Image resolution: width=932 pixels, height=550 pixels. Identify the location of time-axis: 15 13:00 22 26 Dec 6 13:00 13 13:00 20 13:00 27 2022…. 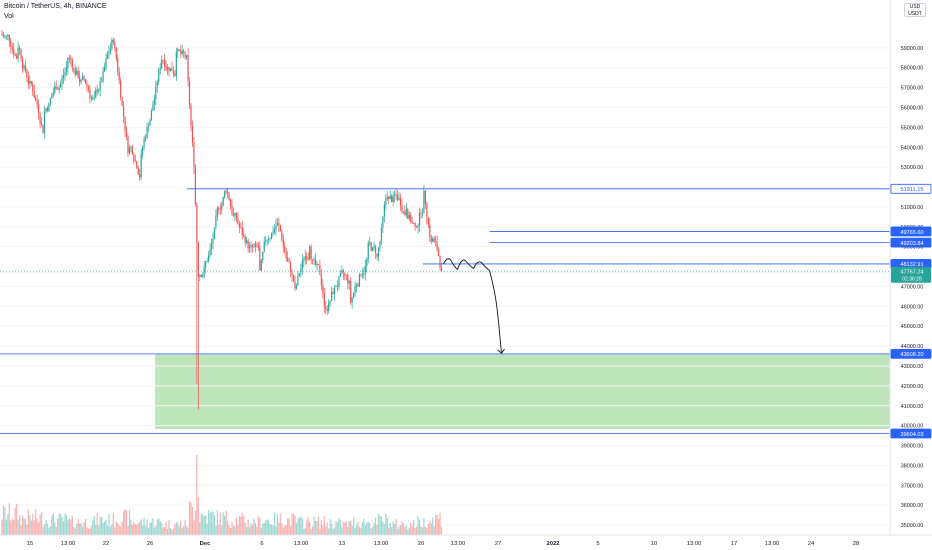
(443, 544).